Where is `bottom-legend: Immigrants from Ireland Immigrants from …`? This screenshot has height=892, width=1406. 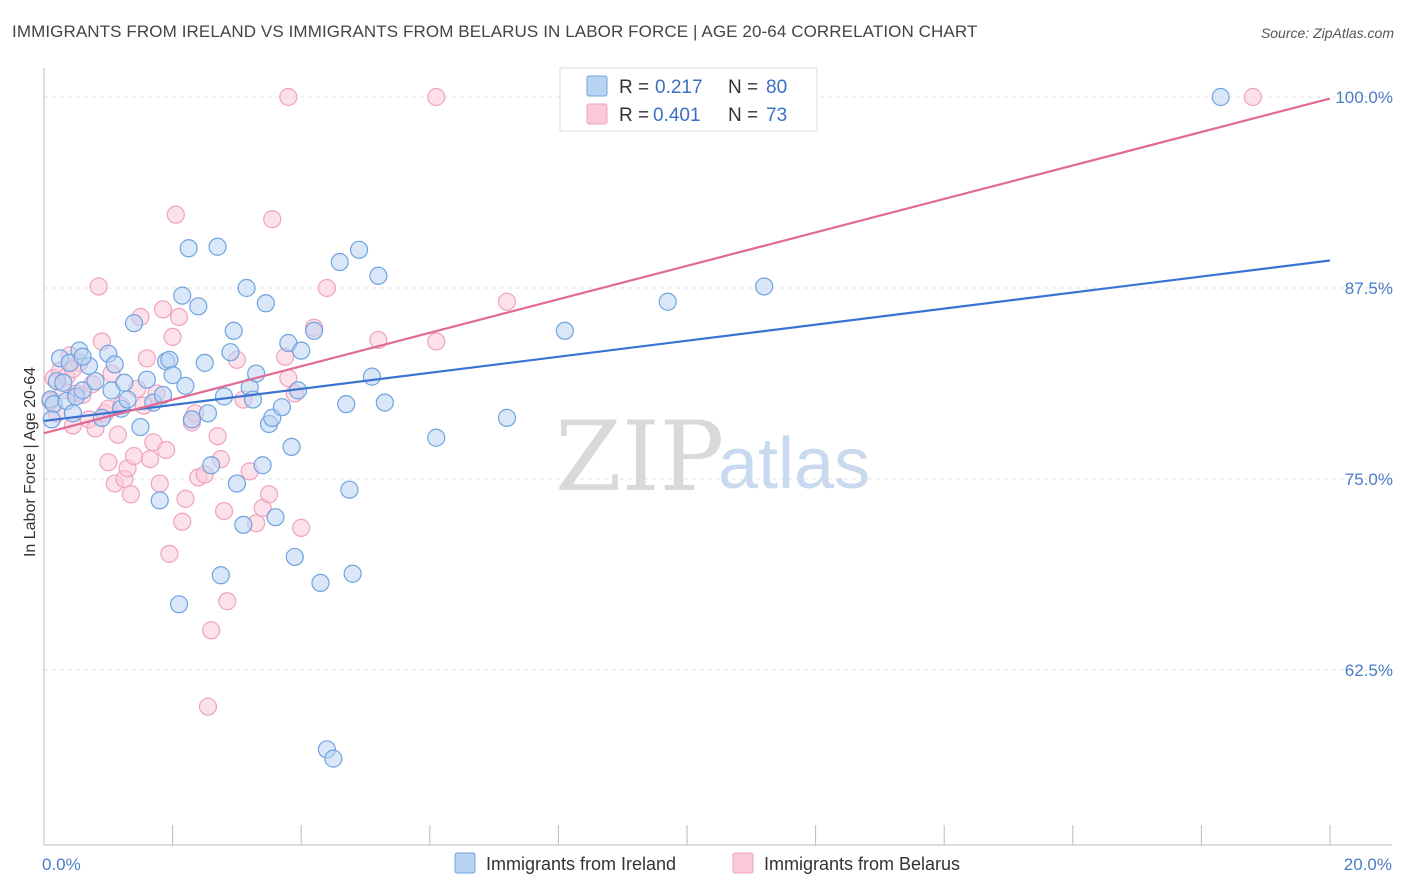 bottom-legend: Immigrants from Ireland Immigrants from … is located at coordinates (707, 863).